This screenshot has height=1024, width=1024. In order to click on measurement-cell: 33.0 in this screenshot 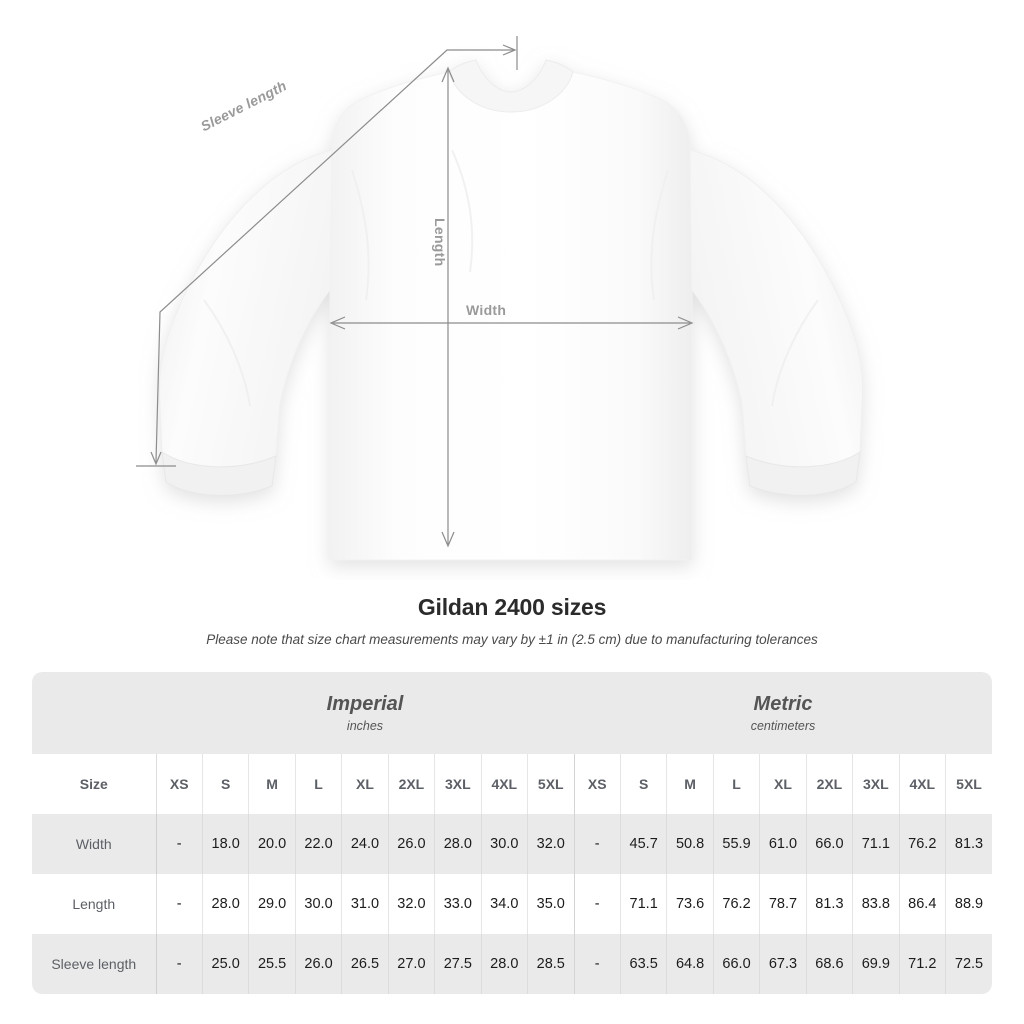, I will do `click(458, 904)`.